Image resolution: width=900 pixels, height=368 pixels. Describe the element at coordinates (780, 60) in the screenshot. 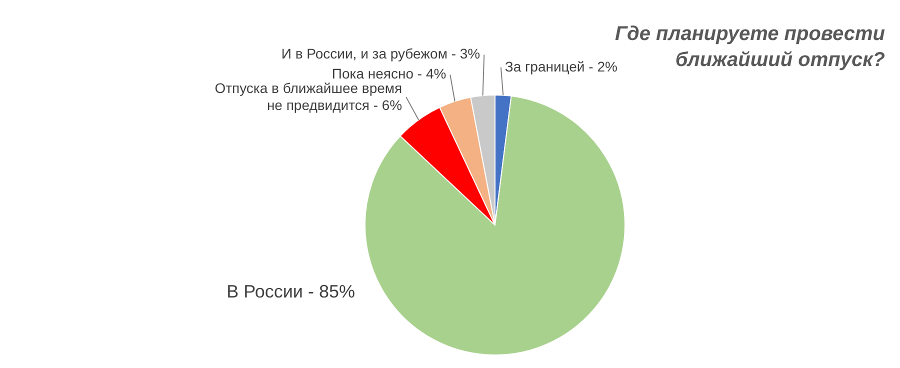

I see `text: ближайший отпуск?` at that location.